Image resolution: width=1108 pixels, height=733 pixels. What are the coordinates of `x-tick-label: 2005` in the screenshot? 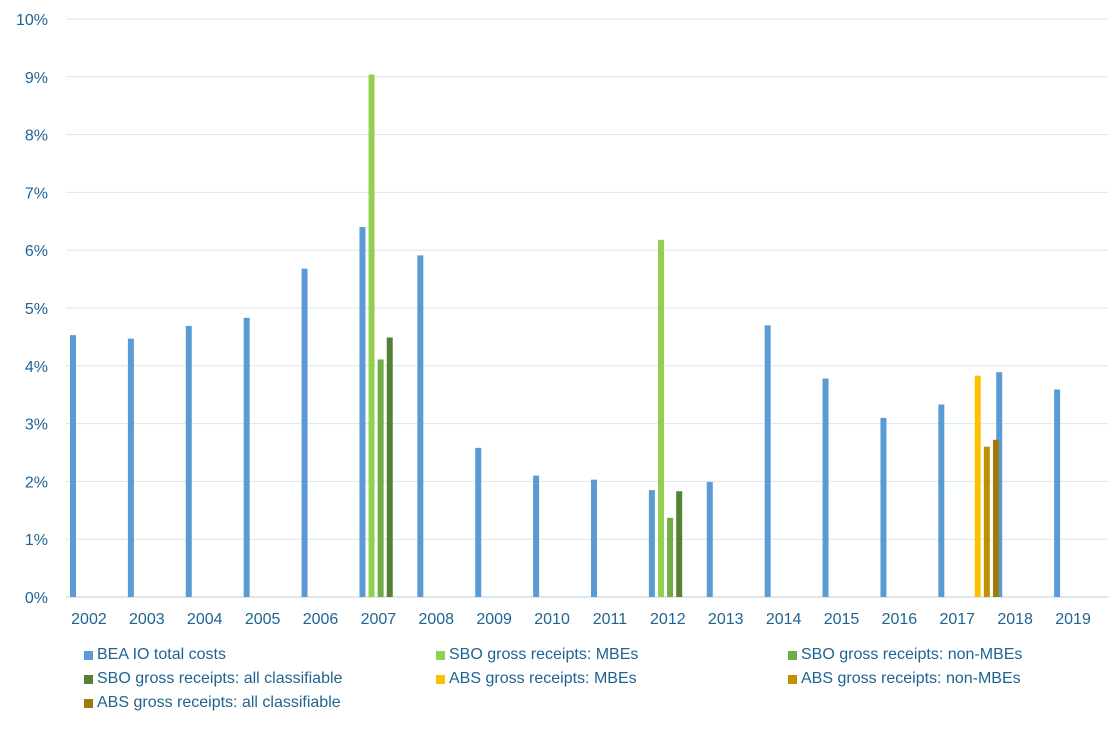 It's located at (263, 619).